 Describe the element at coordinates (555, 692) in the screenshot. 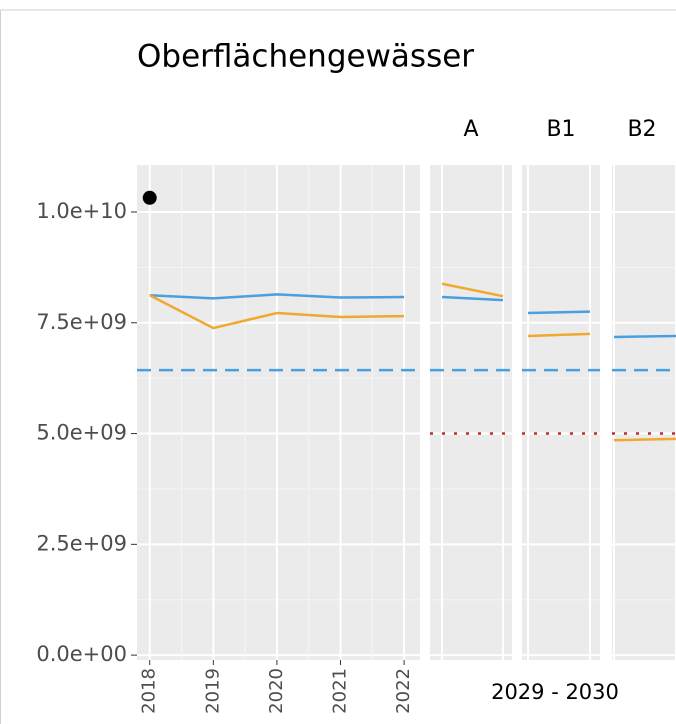

I see `x-label: 2029 - 2030` at that location.